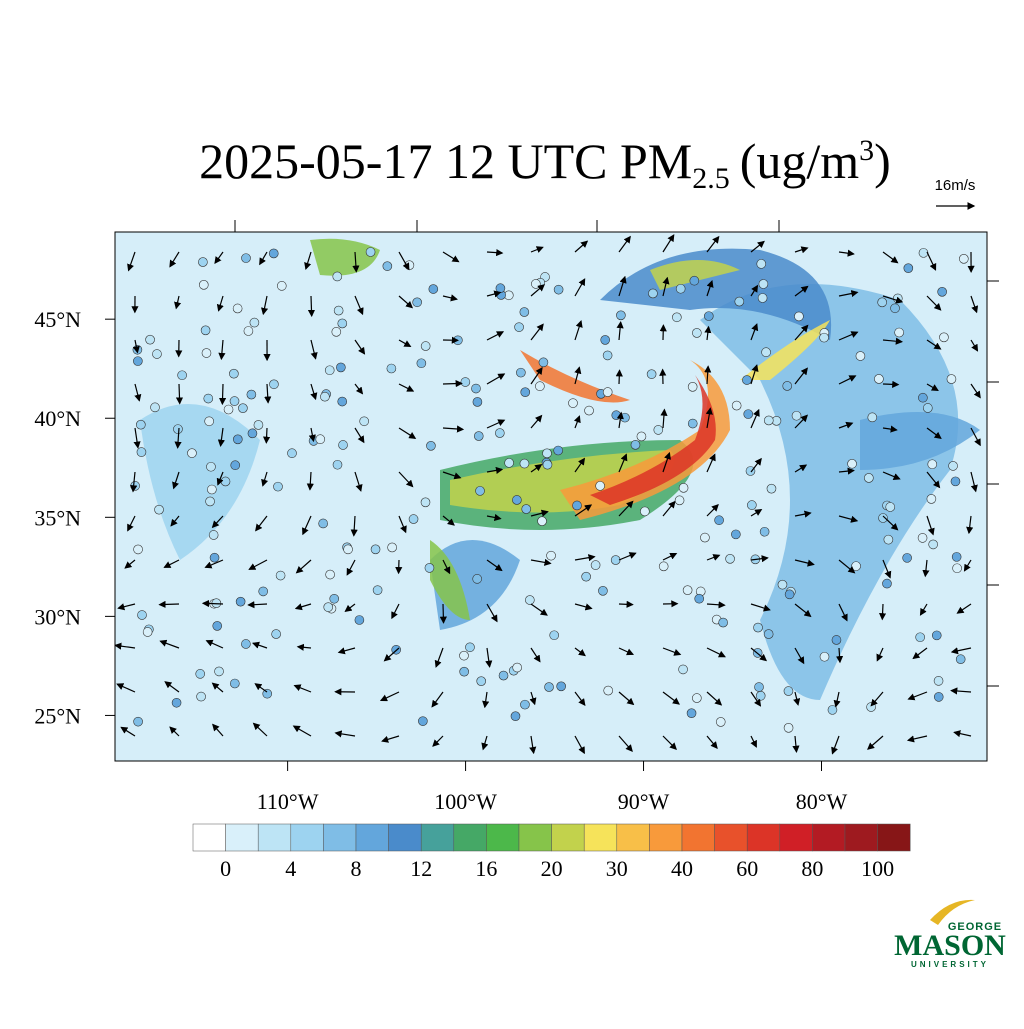  Describe the element at coordinates (465, 801) in the screenshot. I see `x-tick-label: 100°W` at that location.